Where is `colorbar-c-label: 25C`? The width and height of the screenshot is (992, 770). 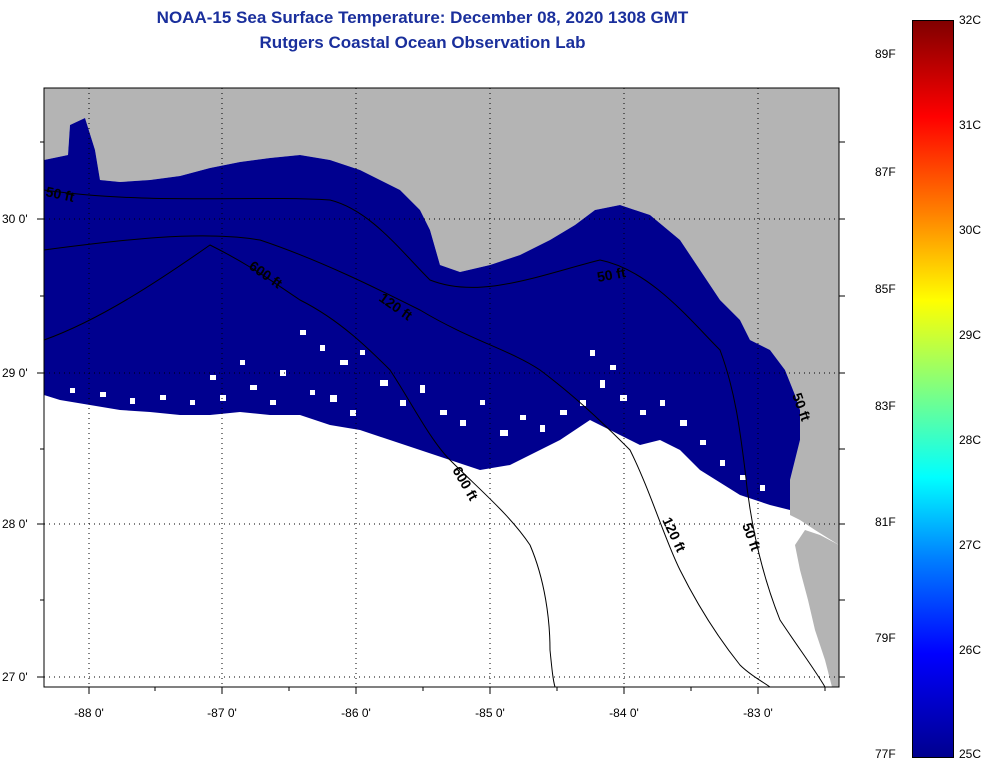 colorbar-c-label: 25C is located at coordinates (970, 754).